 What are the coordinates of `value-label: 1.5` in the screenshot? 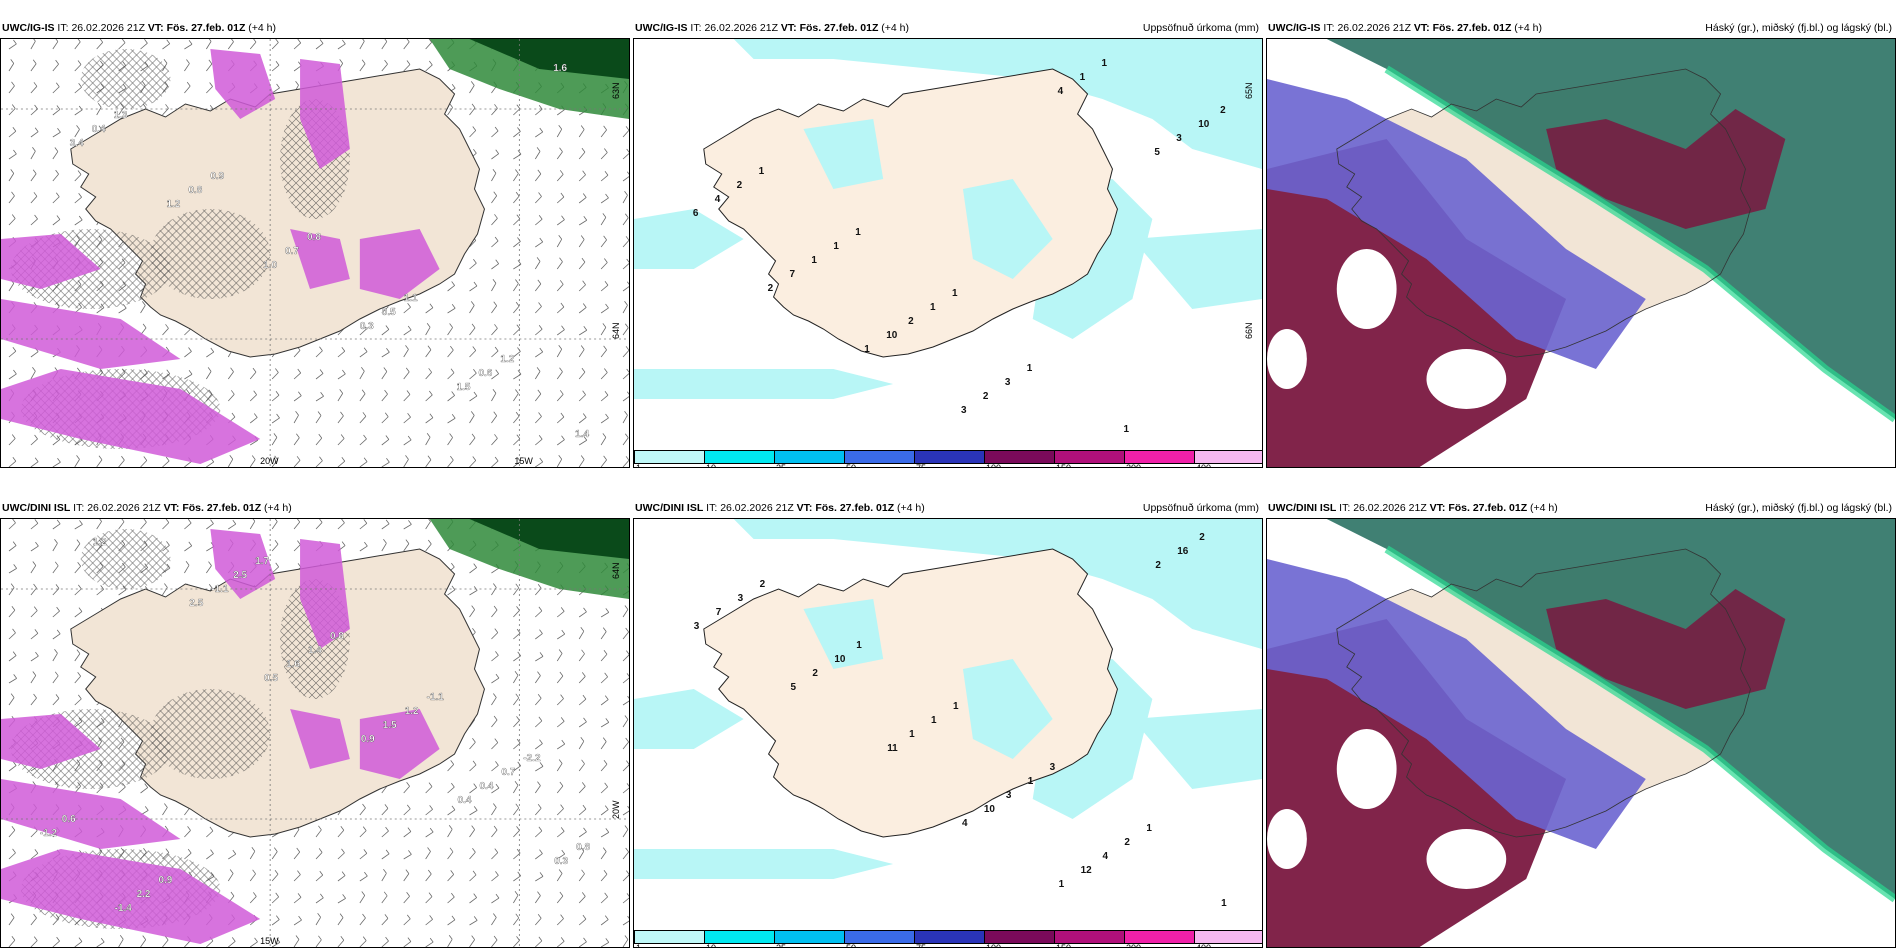 It's located at (390, 725).